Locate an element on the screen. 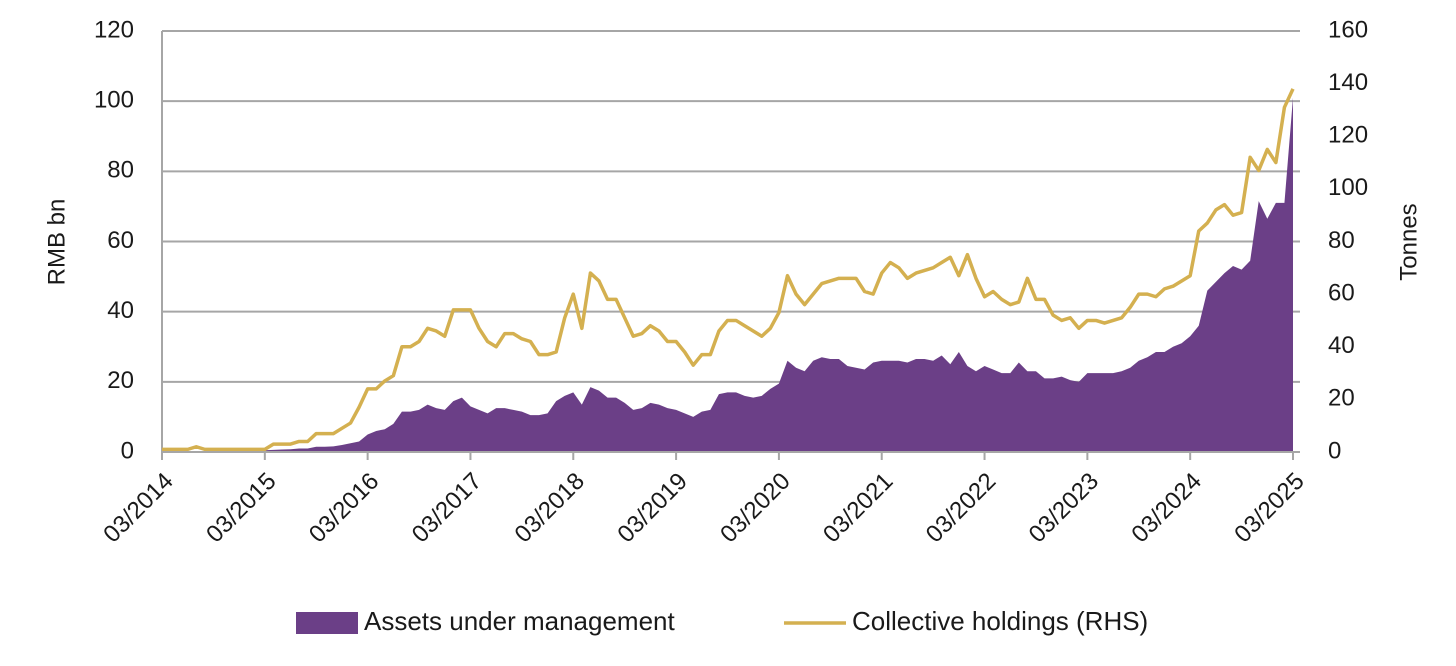 The image size is (1456, 666). y-tick-label: 100 is located at coordinates (114, 100).